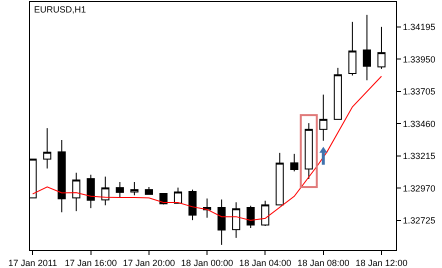 This screenshot has width=442, height=268. I want to click on x-tick-label: 18 Jan 04:00, so click(265, 263).